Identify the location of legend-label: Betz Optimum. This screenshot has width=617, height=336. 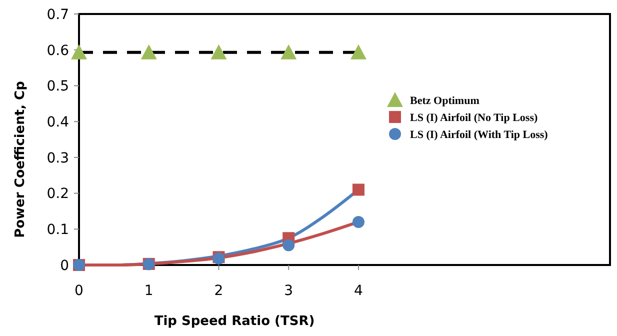
(445, 100).